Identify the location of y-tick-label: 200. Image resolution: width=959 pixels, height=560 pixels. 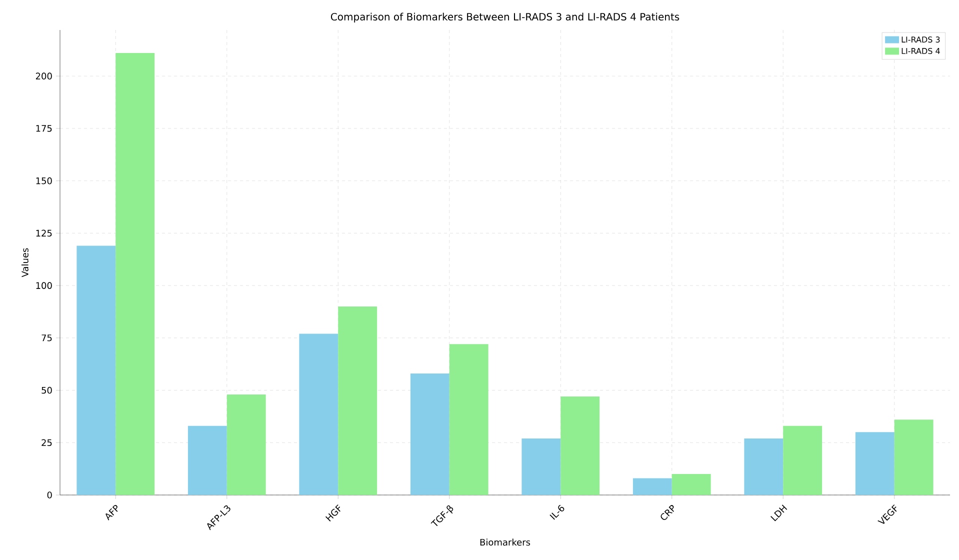
(44, 76).